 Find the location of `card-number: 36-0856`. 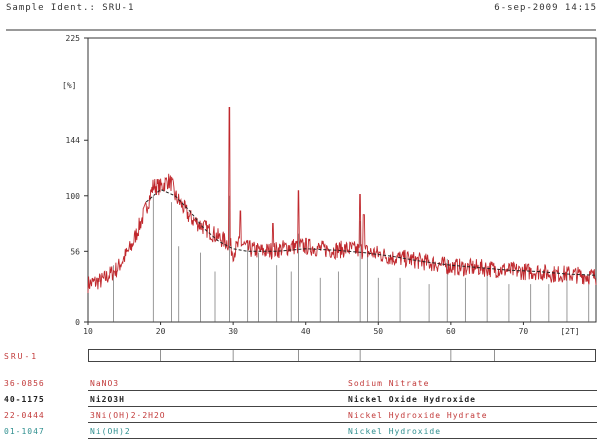

card-number: 36-0856 is located at coordinates (24, 383).